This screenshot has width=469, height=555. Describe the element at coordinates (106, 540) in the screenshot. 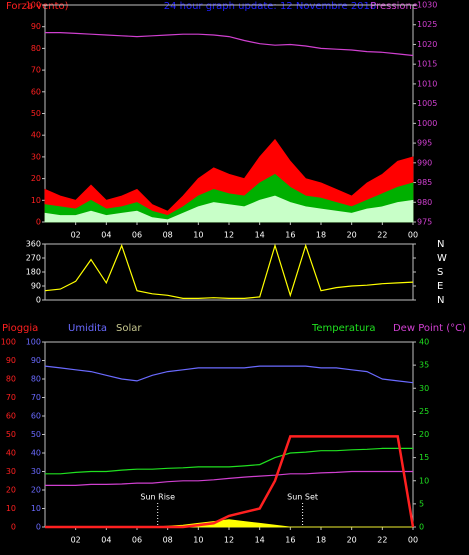

I see `x-tick-label: 04` at that location.